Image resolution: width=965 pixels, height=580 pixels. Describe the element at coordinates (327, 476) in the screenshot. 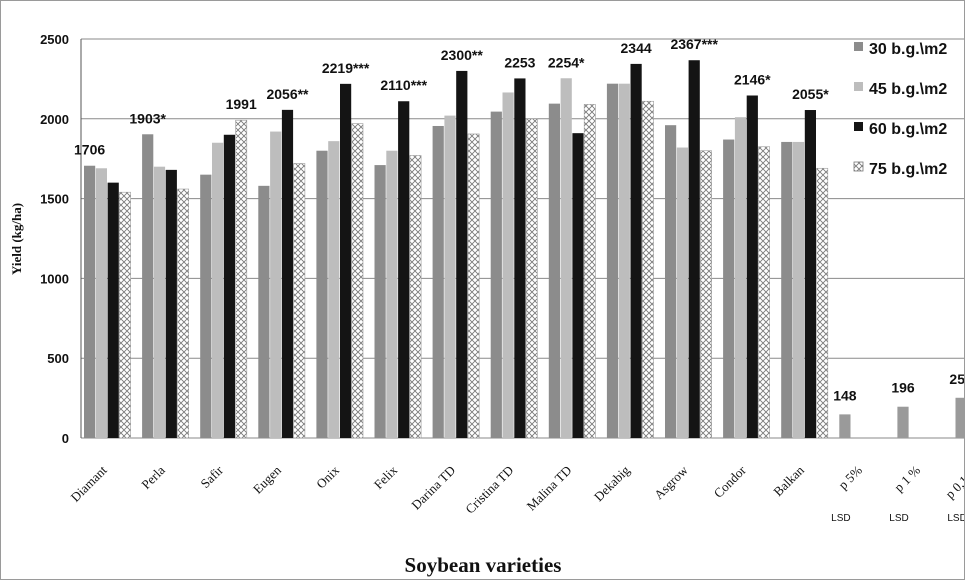

I see `x-tick-label: Onix` at that location.